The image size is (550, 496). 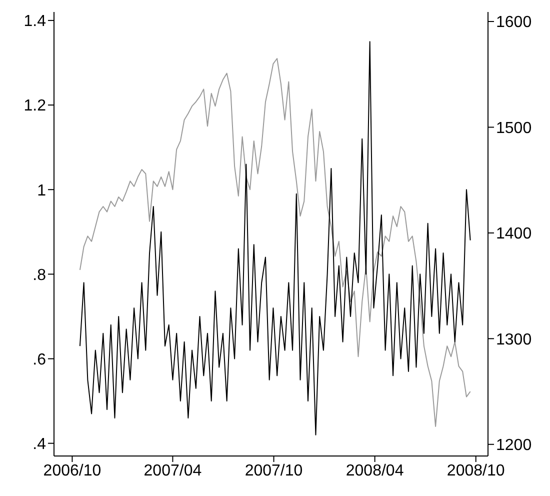 I want to click on x-tick-label: 2008/10, so click(x=475, y=471).